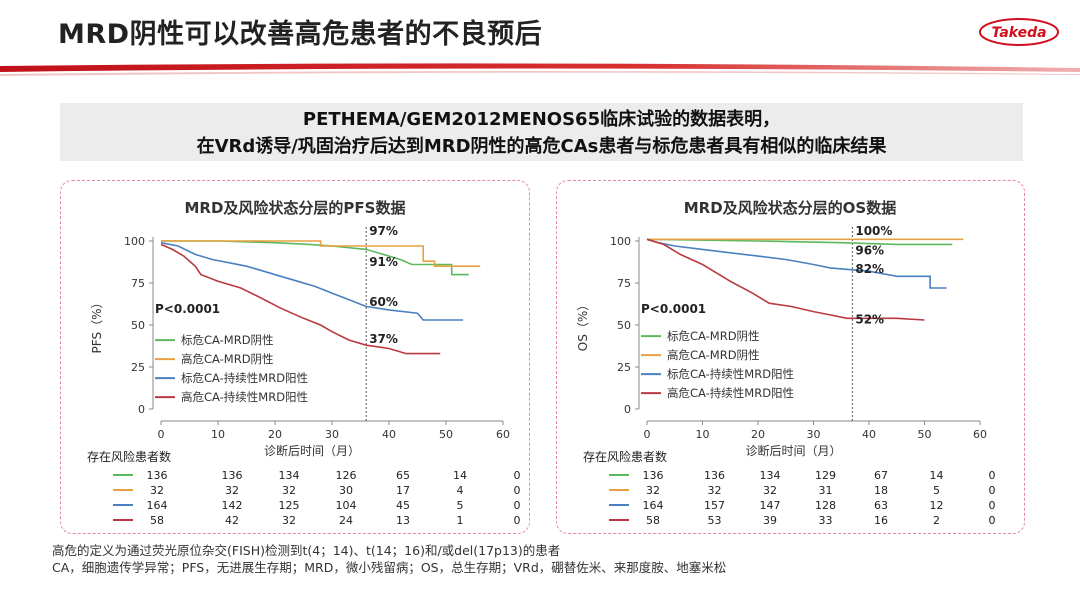 The image size is (1080, 595). I want to click on risk-count: 53, so click(715, 520).